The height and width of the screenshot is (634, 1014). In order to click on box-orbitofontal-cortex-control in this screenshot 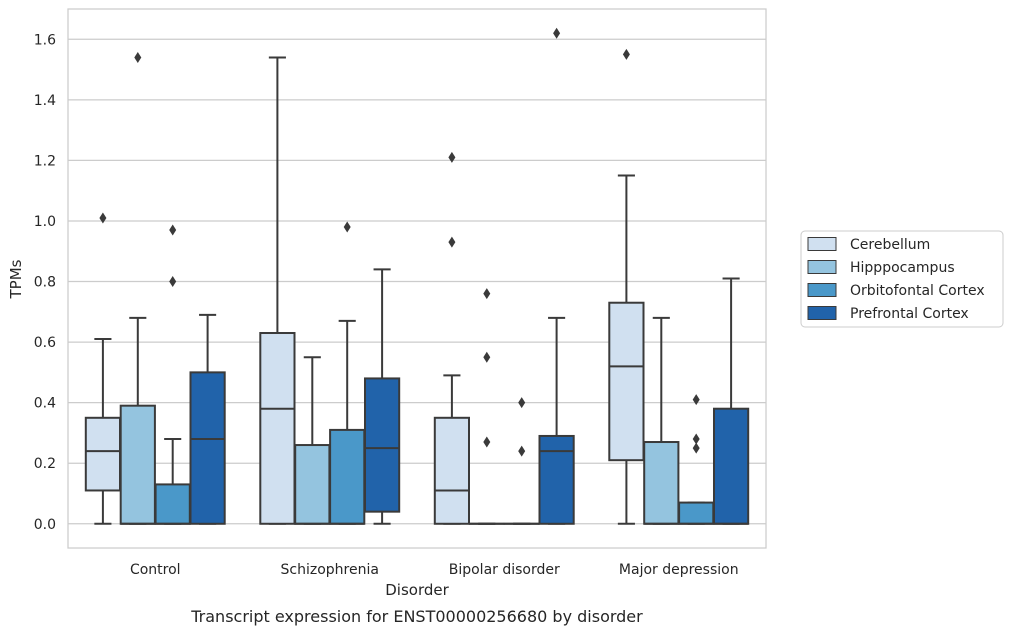, I will do `click(172, 374)`.